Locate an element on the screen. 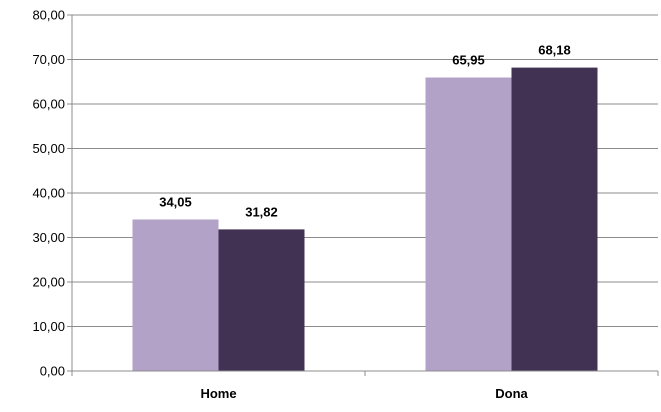  y-tick-label: 50,00 is located at coordinates (48, 148).